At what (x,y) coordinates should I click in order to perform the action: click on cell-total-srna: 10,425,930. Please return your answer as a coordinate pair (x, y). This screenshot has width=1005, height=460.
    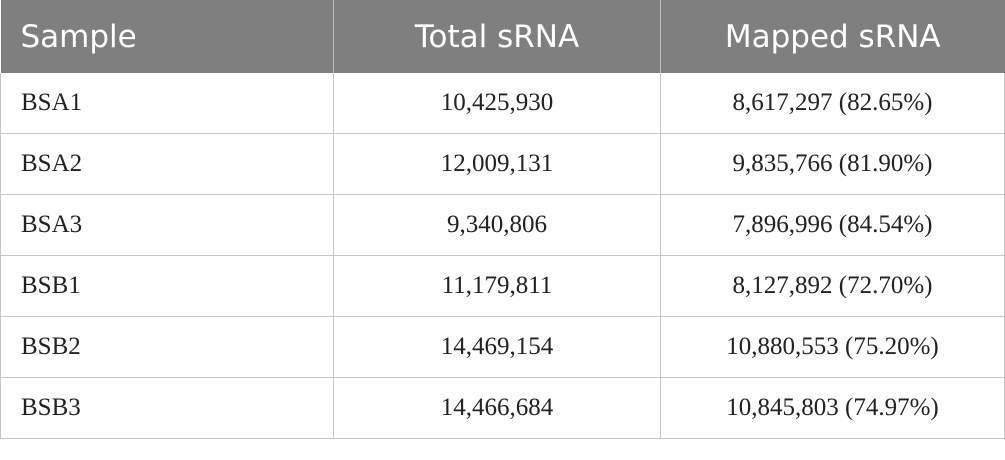
    Looking at the image, I should click on (497, 103).